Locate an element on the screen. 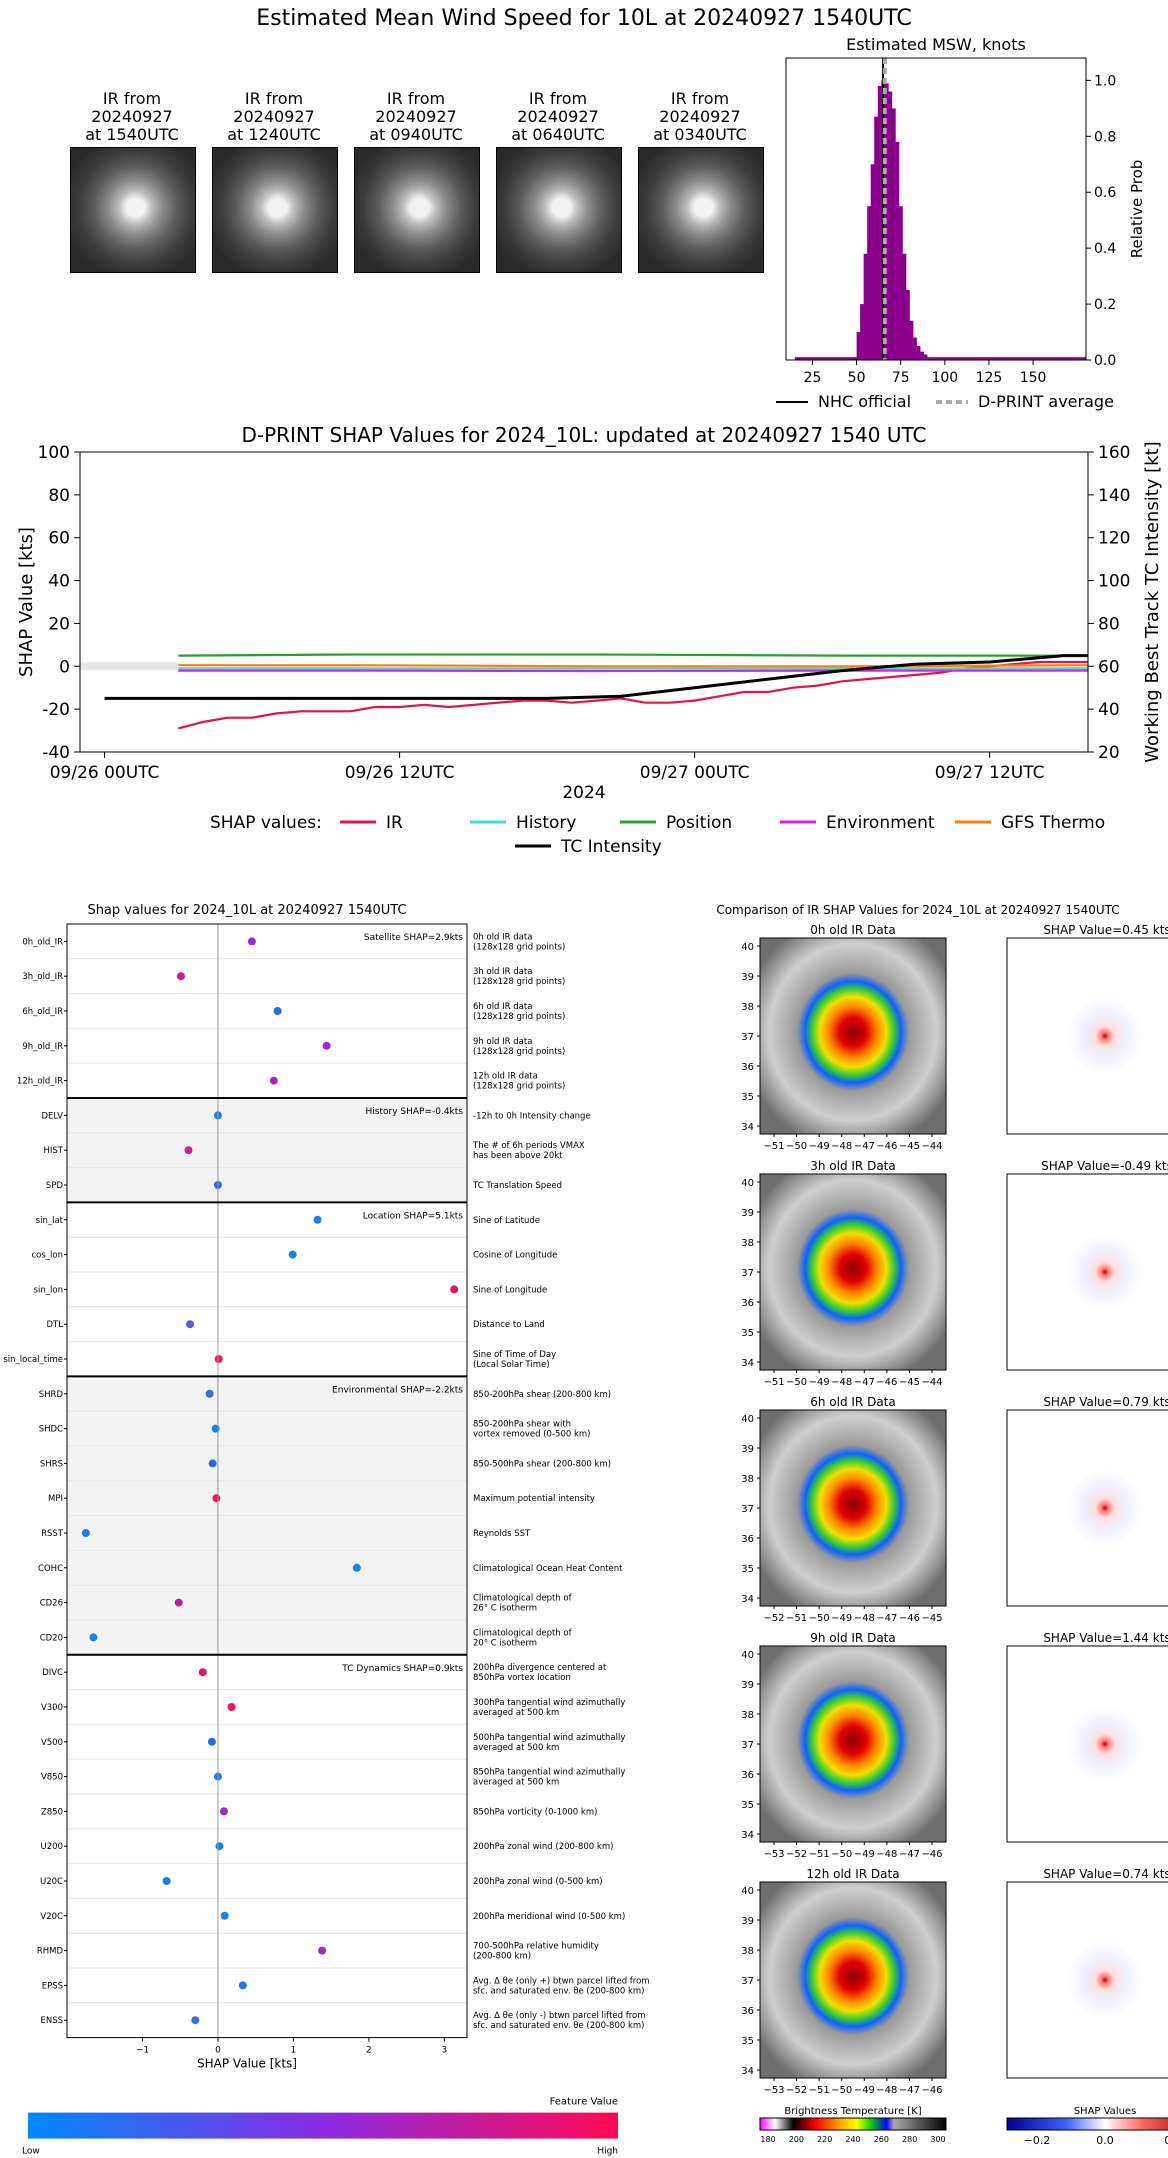 The height and width of the screenshot is (2158, 1168). feature-value-colorbar is located at coordinates (323, 2125).